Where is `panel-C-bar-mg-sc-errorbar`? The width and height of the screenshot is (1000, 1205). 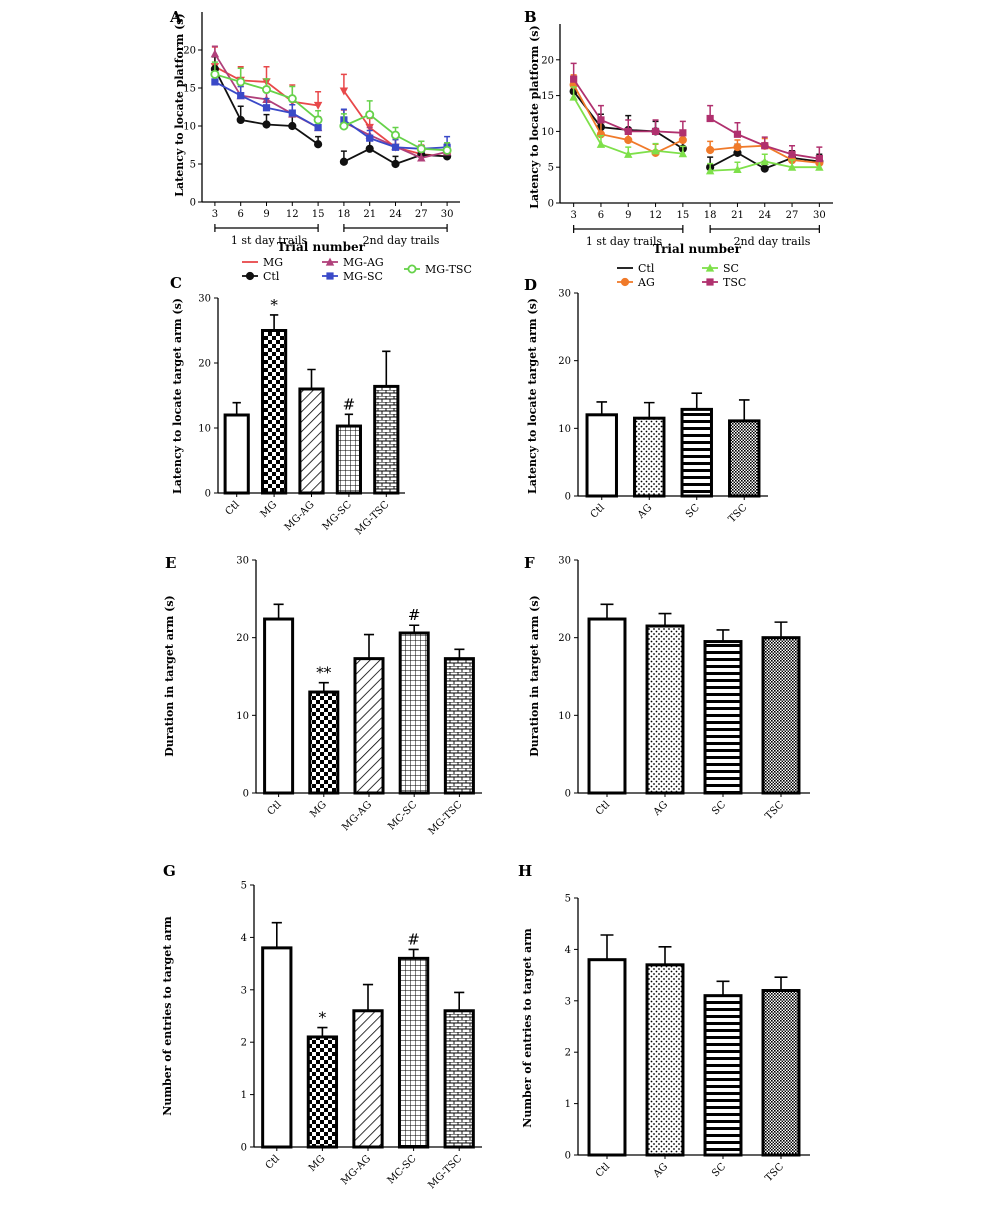 panel-C-bar-mg-sc-errorbar is located at coordinates (349, 420).